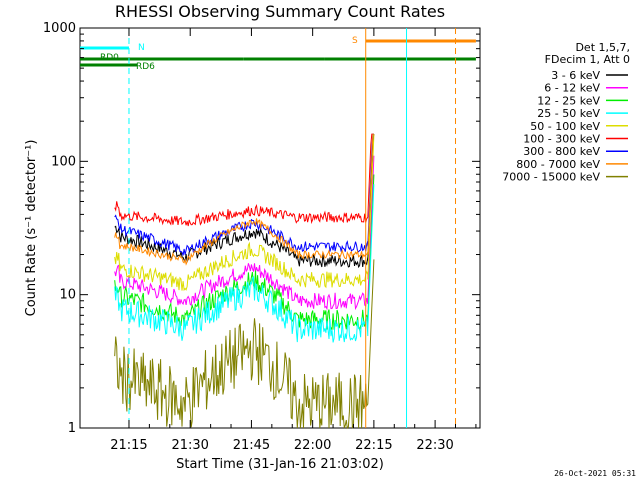 The height and width of the screenshot is (480, 640). Describe the element at coordinates (373, 445) in the screenshot. I see `x-tick-label: 22:15` at that location.